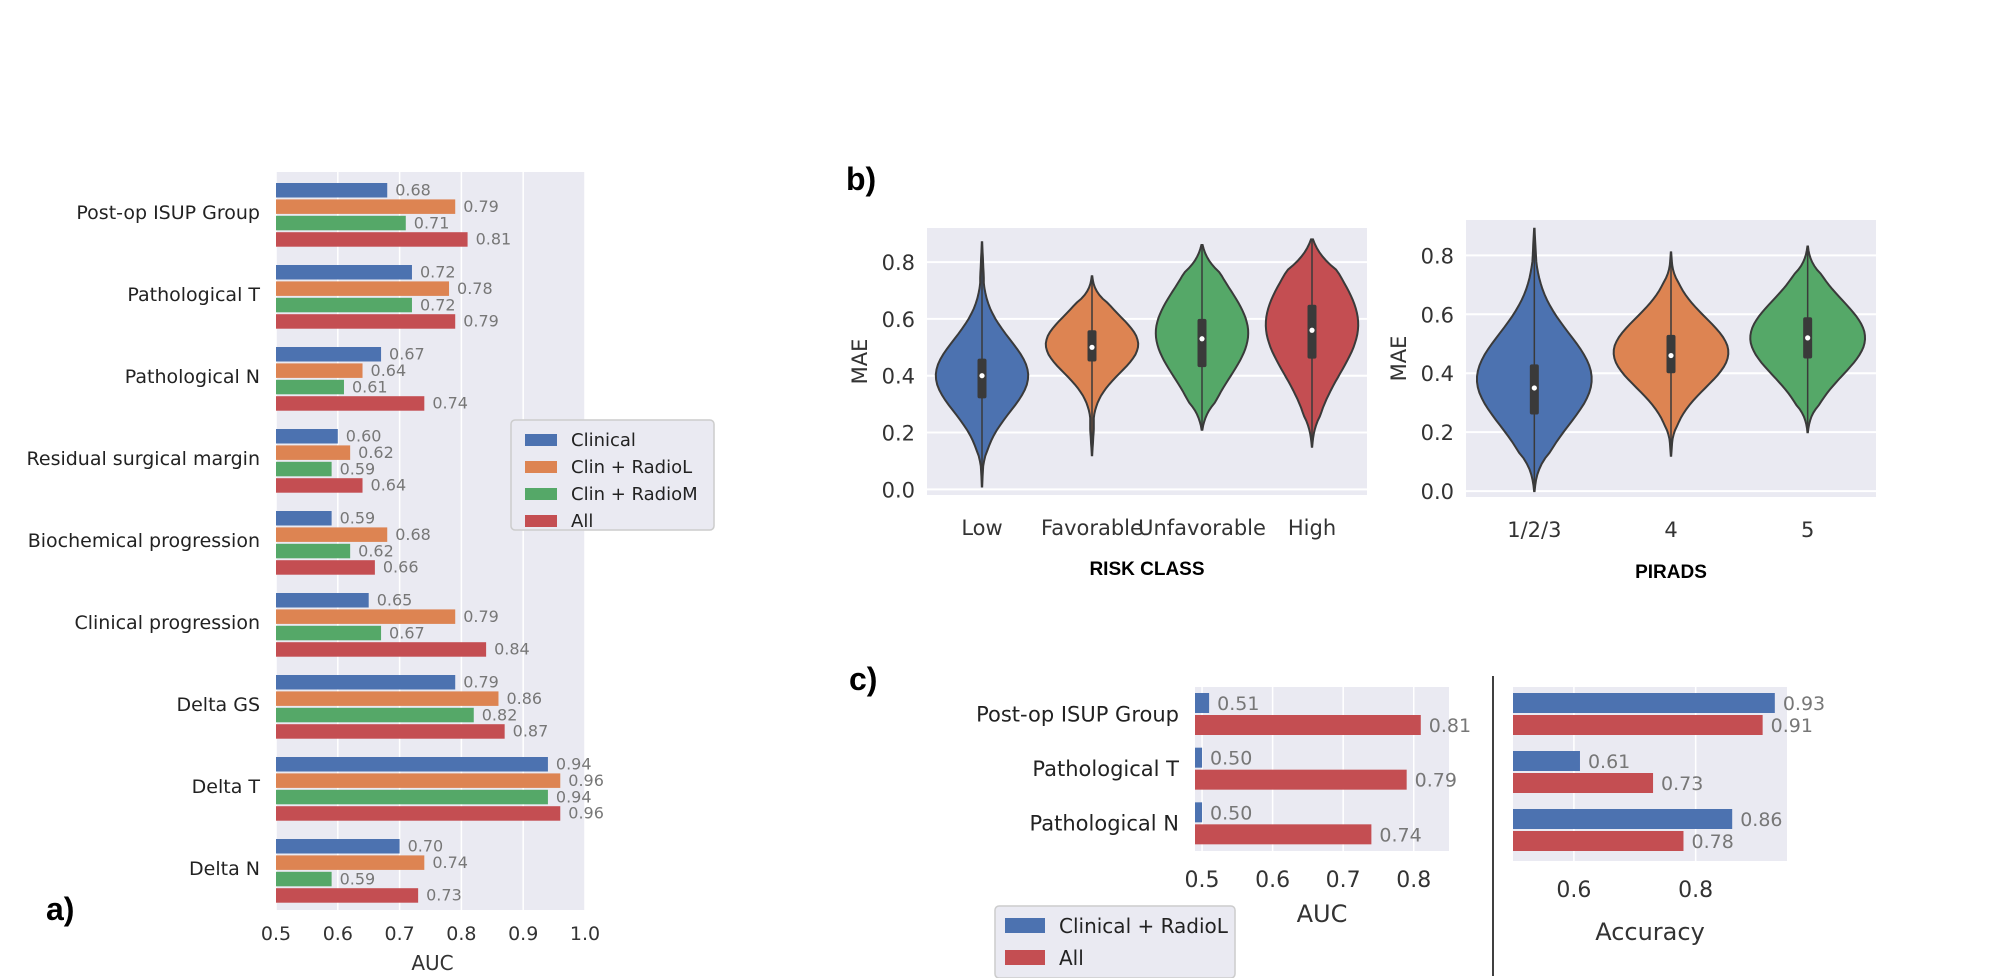 This screenshot has width=2000, height=978. Describe the element at coordinates (347, 895) in the screenshot. I see `bar-all-delta-n` at that location.